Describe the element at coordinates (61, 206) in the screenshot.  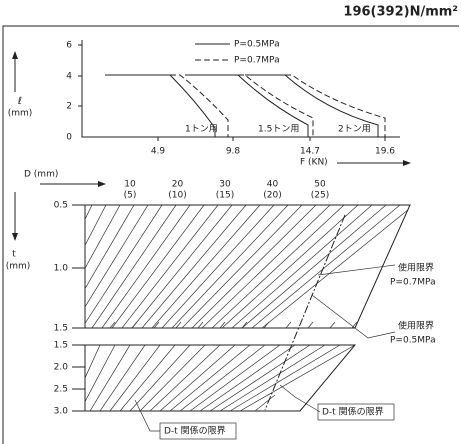
I see `t-tick-label: 0.5` at that location.